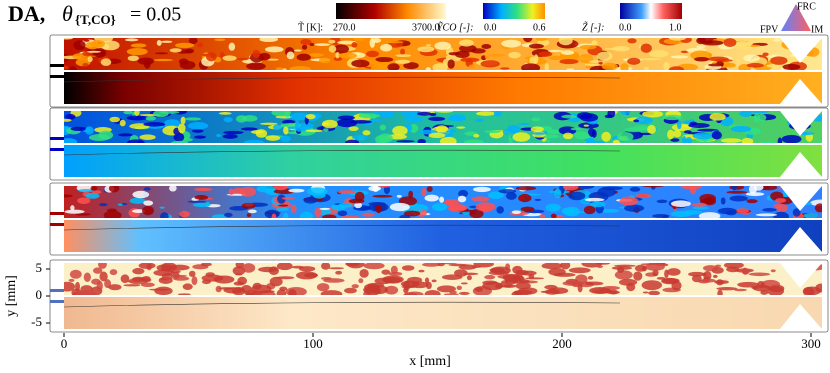 The height and width of the screenshot is (373, 830). I want to click on title: DA,, so click(26, 13).